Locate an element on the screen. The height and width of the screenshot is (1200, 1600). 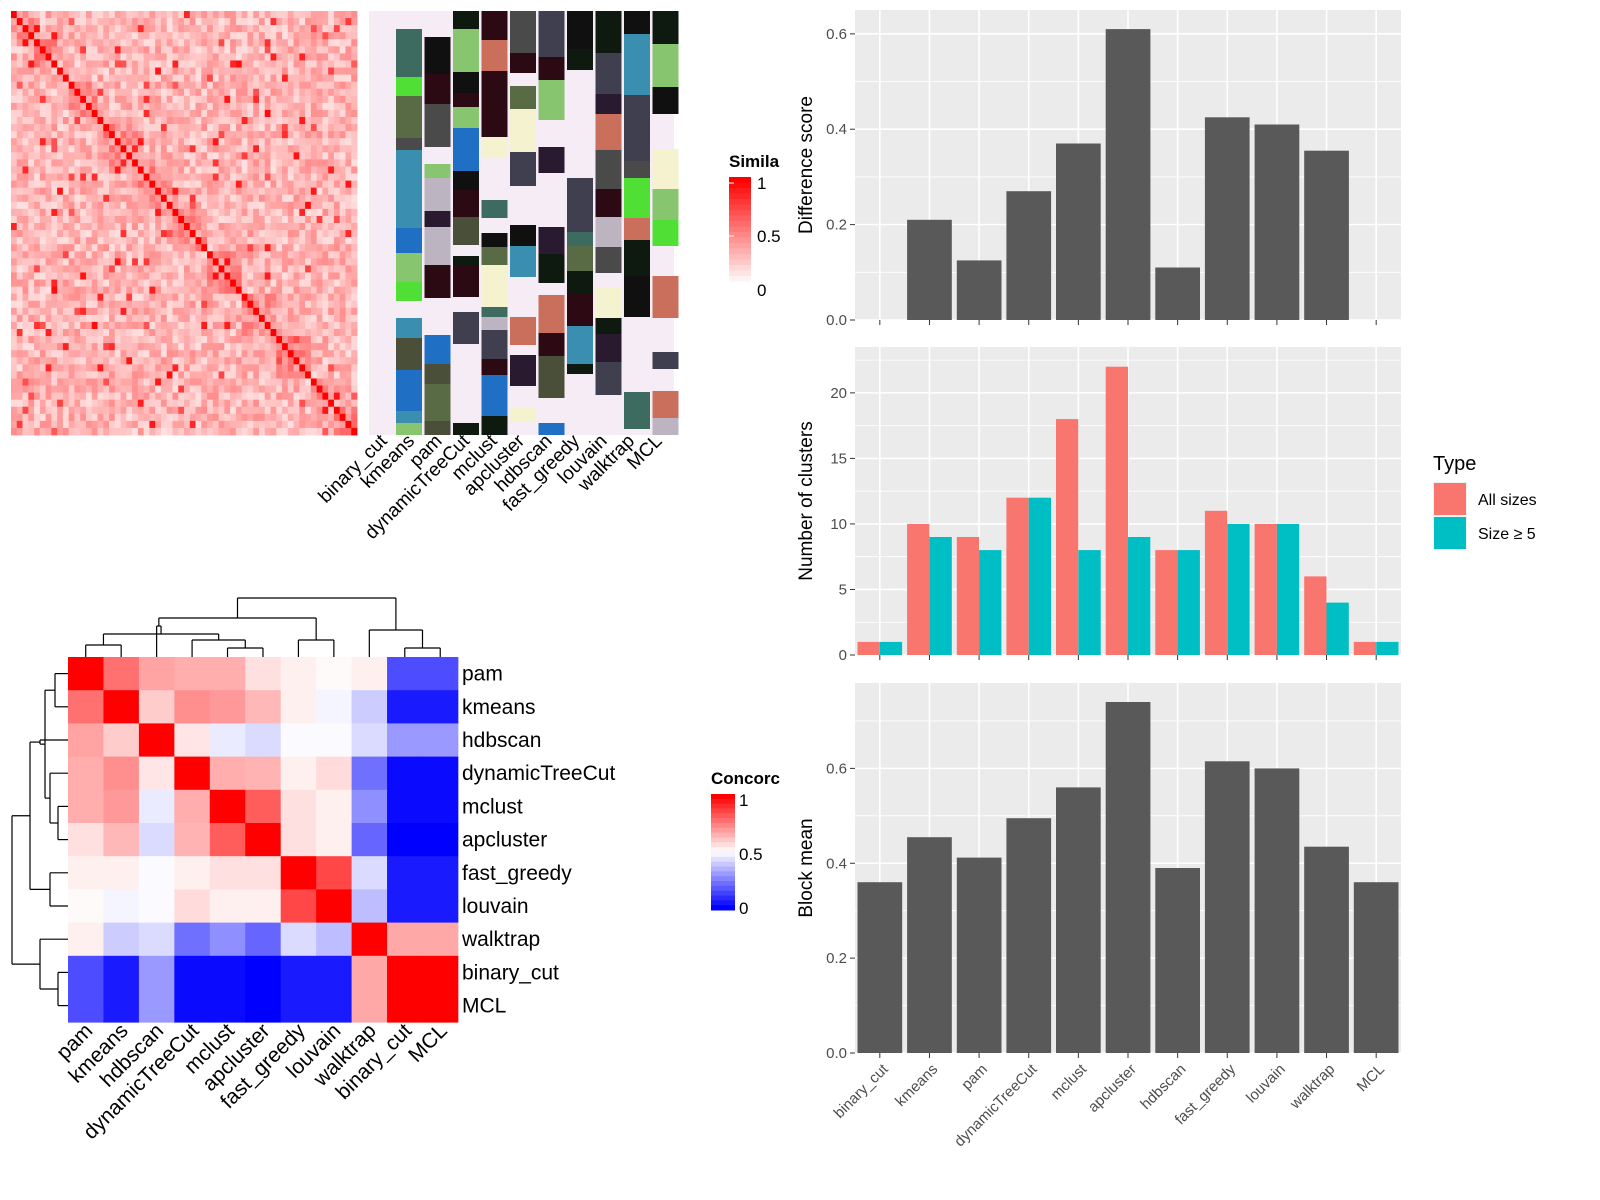
bar is located at coordinates (880, 967).